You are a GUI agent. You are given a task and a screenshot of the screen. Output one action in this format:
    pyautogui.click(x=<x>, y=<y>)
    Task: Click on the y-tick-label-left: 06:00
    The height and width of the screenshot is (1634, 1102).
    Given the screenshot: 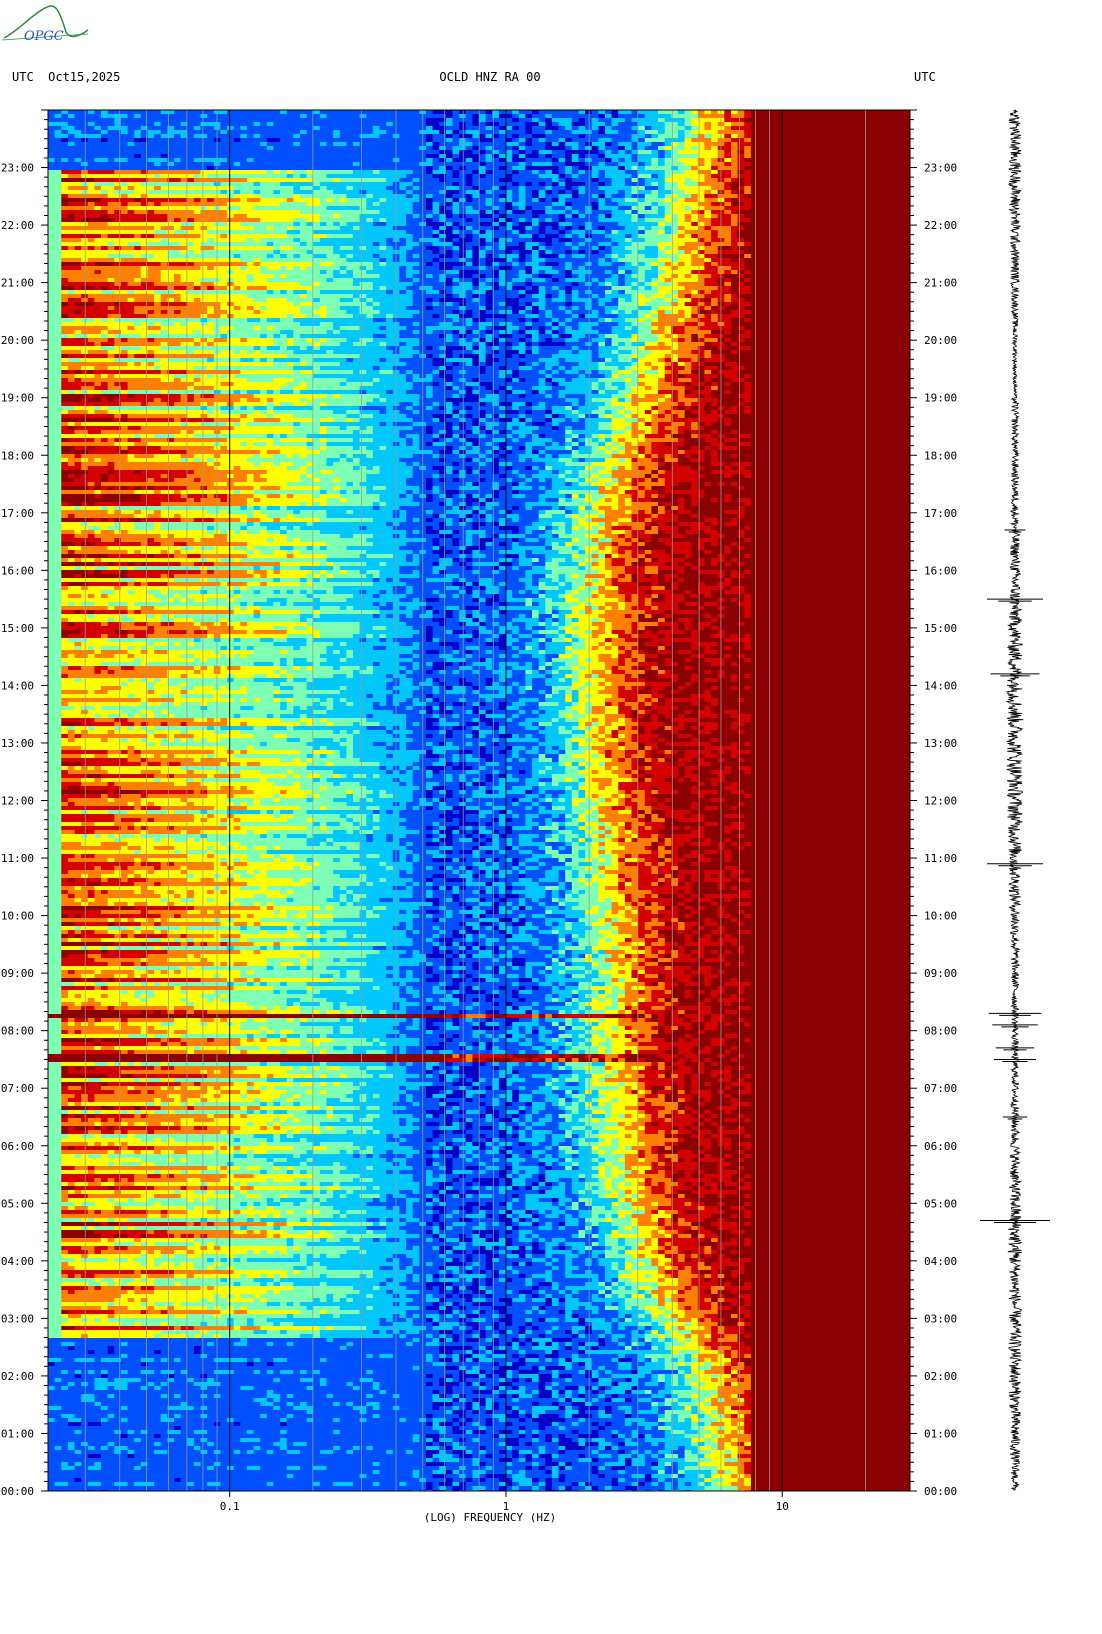 What is the action you would take?
    pyautogui.click(x=17, y=1146)
    